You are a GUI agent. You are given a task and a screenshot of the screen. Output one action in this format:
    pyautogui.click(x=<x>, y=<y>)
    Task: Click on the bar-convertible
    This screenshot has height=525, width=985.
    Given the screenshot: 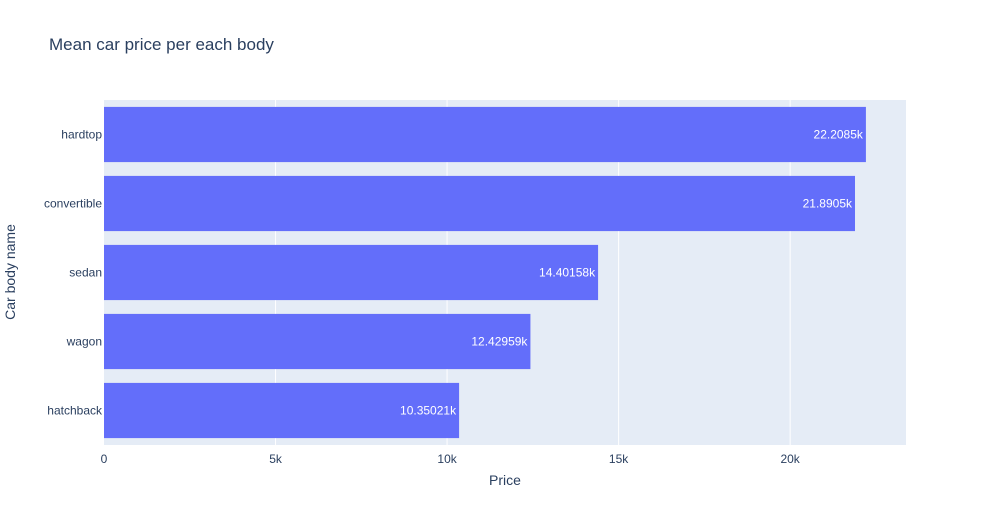 What is the action you would take?
    pyautogui.click(x=480, y=203)
    